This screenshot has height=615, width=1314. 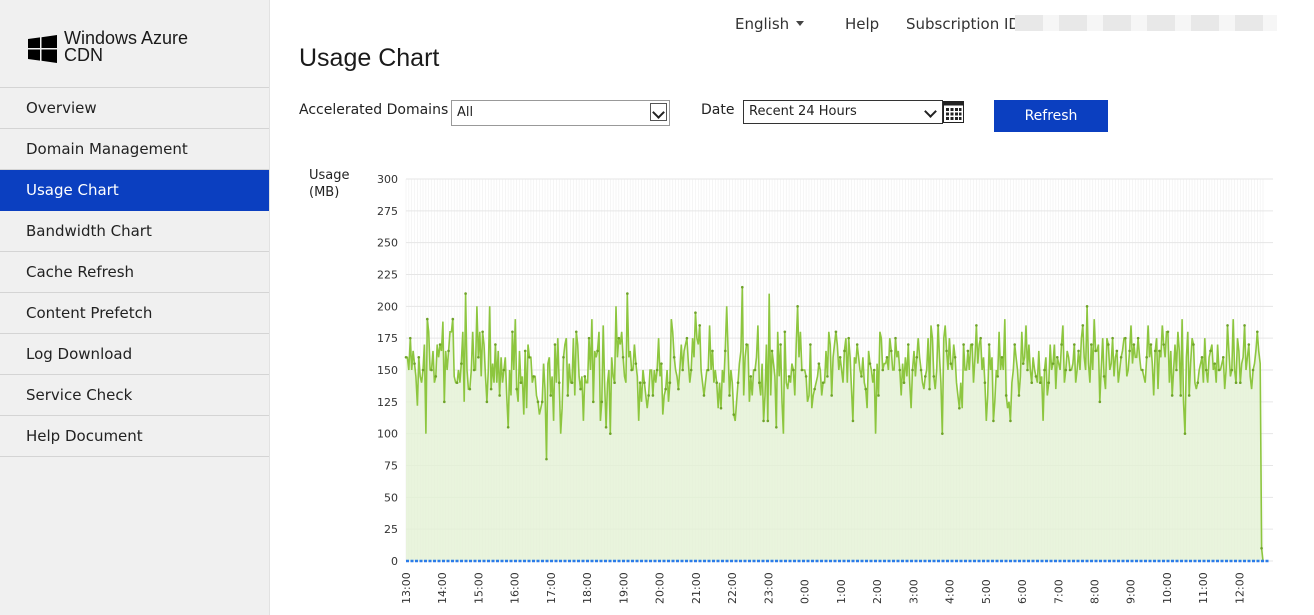 I want to click on nav-item-bandwidth-chart: Bandwidth Chart, so click(x=134, y=231).